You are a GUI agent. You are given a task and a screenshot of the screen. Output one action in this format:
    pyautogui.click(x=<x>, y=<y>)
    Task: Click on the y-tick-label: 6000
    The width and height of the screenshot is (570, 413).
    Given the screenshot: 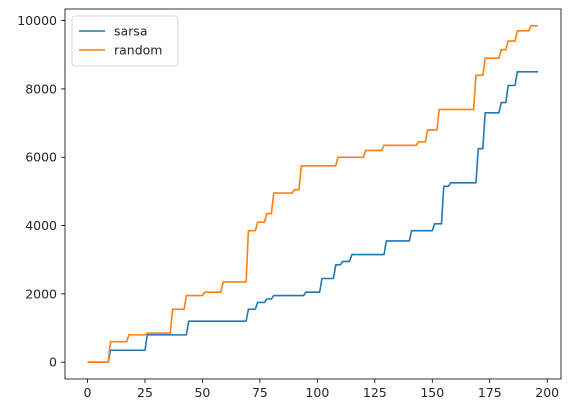 What is the action you would take?
    pyautogui.click(x=41, y=157)
    